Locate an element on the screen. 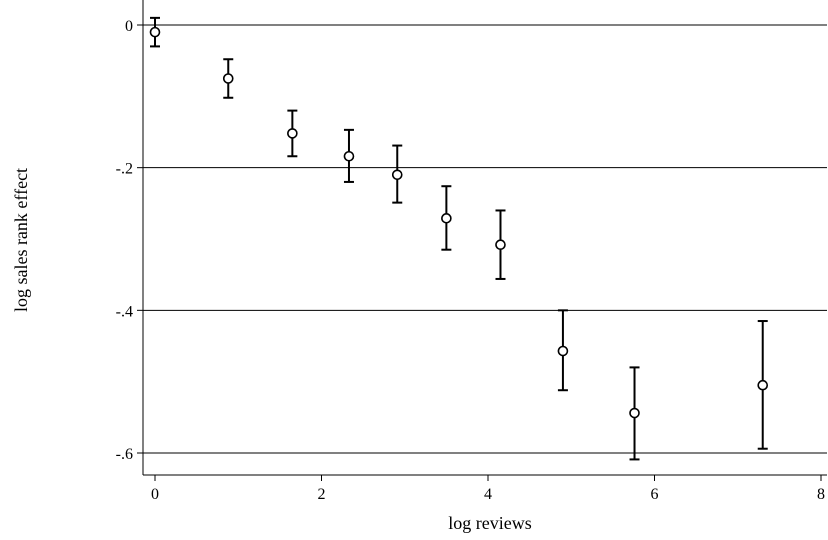  x-tick-label: 0 is located at coordinates (155, 494).